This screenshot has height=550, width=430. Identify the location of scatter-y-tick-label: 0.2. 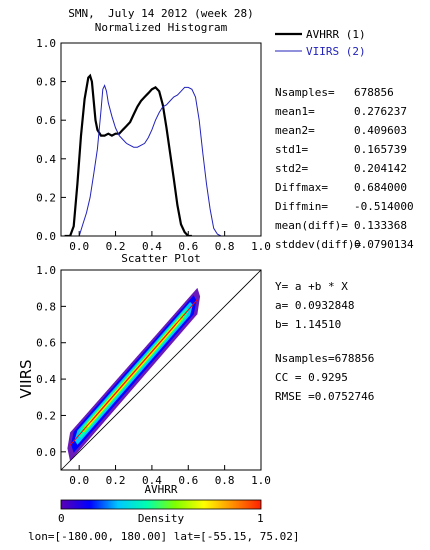
(46, 415).